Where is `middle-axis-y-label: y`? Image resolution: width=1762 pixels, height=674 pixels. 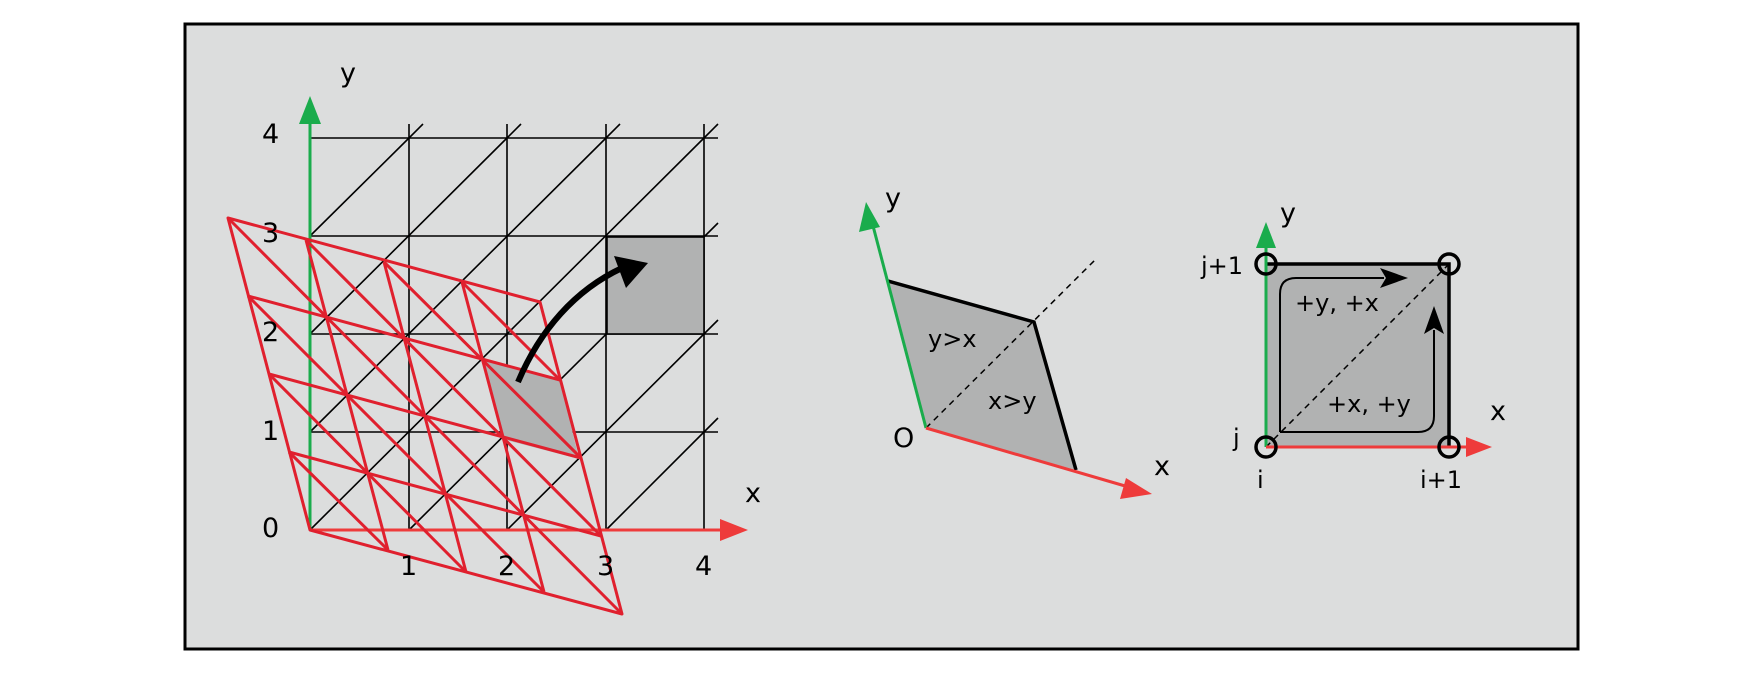
middle-axis-y-label: y is located at coordinates (893, 198).